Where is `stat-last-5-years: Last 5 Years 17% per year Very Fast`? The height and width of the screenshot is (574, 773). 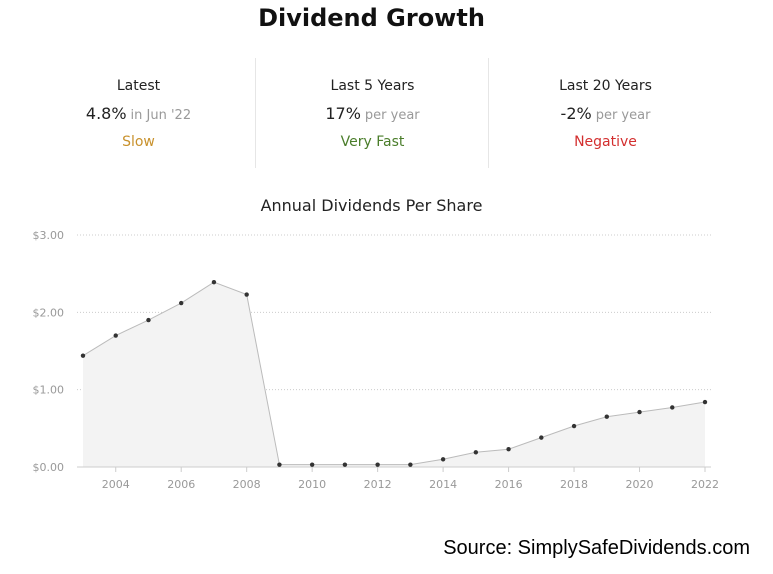 stat-last-5-years: Last 5 Years 17% per year Very Fast is located at coordinates (372, 113).